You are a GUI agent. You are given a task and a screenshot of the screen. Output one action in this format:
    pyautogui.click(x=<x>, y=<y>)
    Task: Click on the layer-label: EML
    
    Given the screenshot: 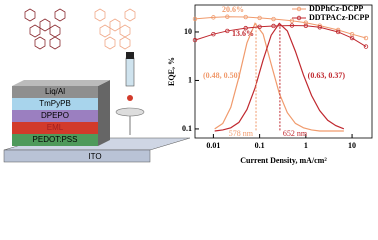 What is the action you would take?
    pyautogui.click(x=55, y=127)
    